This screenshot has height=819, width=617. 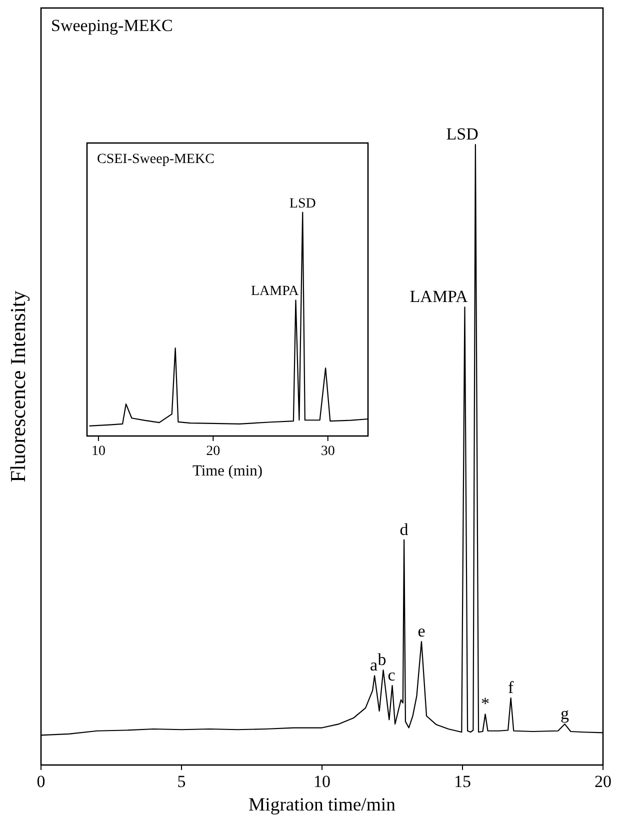 I want to click on x-tick-label: 30, so click(x=327, y=451).